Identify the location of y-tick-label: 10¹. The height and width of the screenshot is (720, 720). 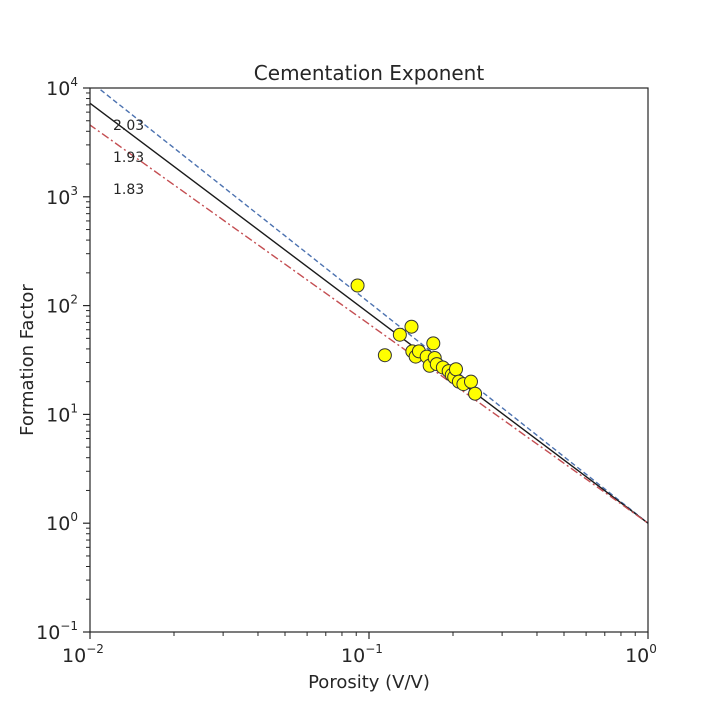
(62, 413).